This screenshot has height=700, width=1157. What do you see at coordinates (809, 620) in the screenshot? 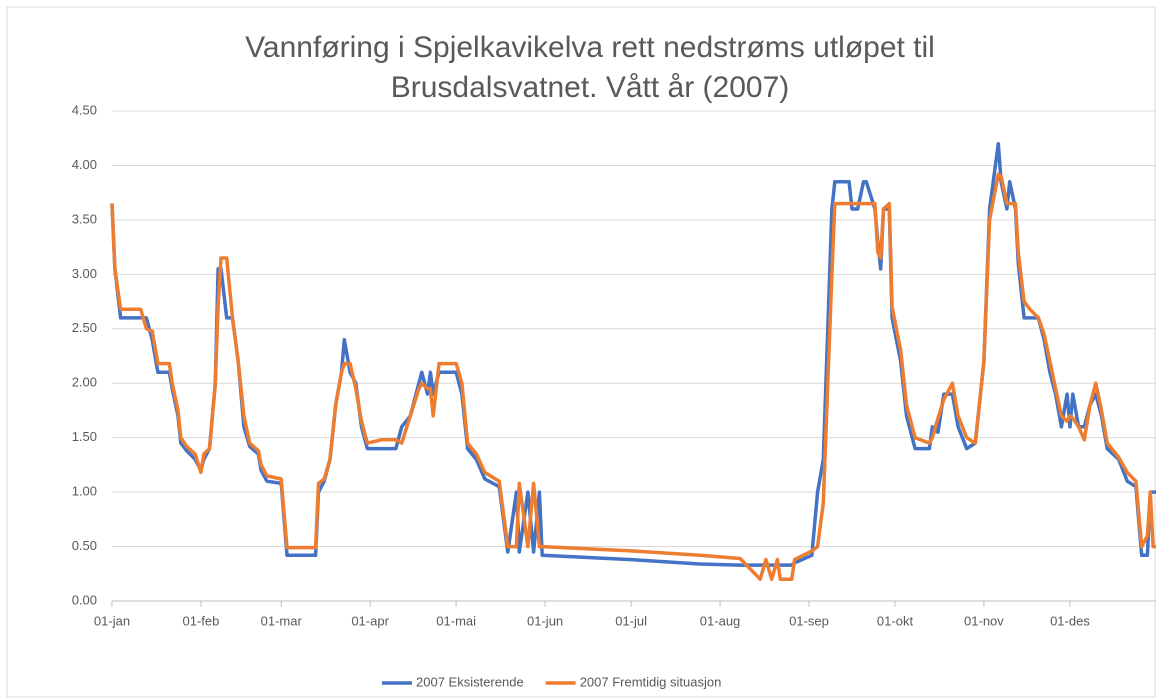
I see `x-tick-label: 01-sep` at bounding box center [809, 620].